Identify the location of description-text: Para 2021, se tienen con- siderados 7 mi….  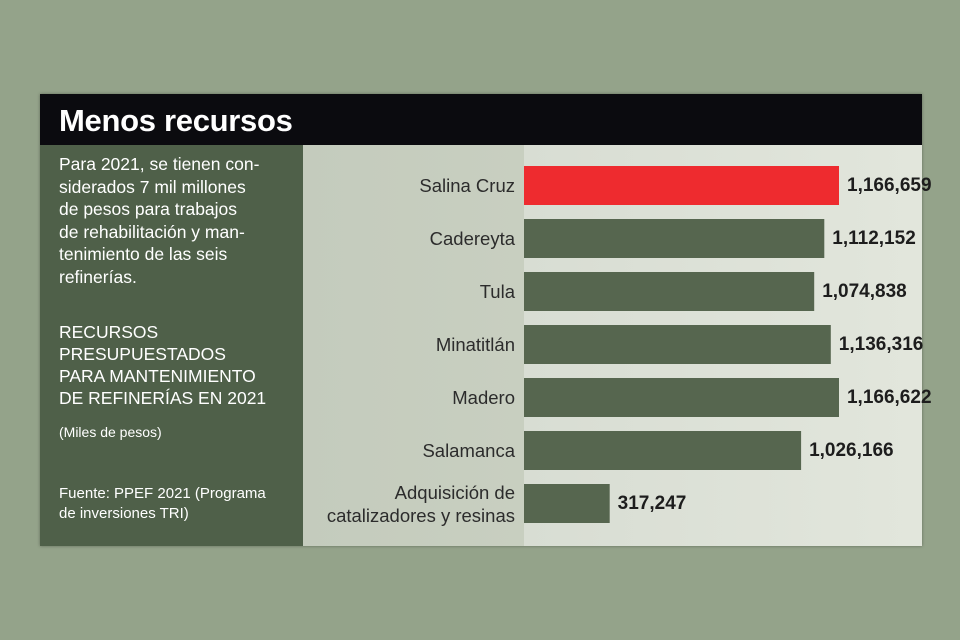
(177, 220).